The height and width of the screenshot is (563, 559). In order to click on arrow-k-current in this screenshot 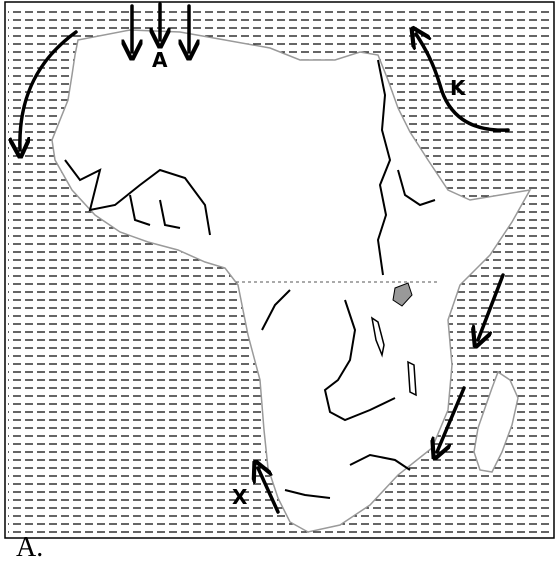, I will do `click(463, 83)`.